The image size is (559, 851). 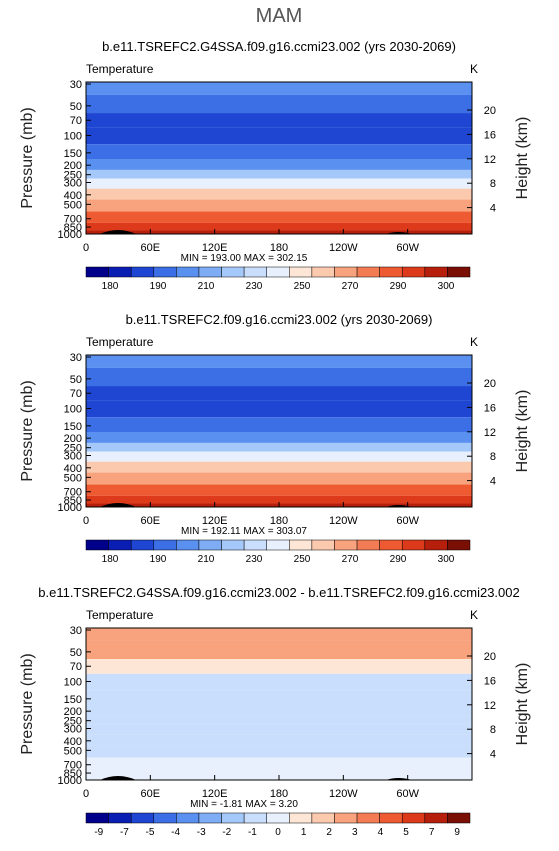 I want to click on x-tick-label-1-4: 120W, so click(x=343, y=521).